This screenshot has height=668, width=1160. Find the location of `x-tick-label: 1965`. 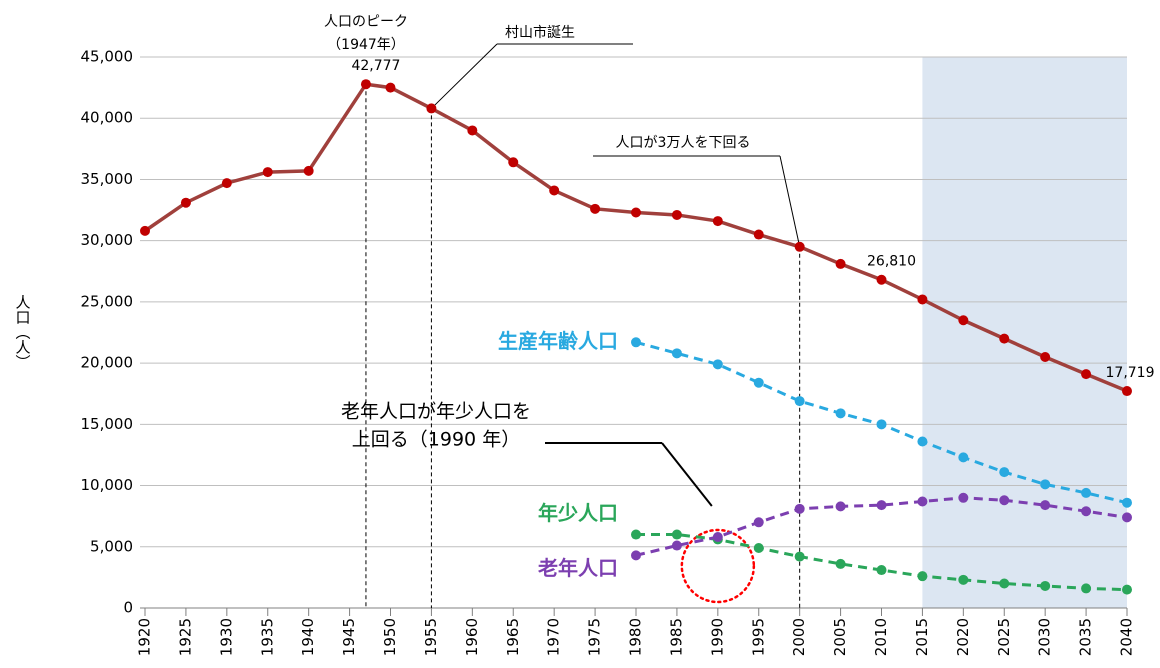

x-tick-label: 1965 is located at coordinates (513, 637).